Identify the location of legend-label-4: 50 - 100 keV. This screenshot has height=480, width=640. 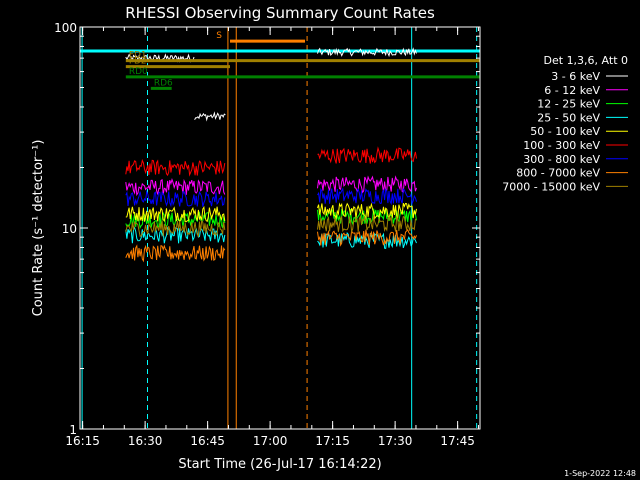
(565, 131).